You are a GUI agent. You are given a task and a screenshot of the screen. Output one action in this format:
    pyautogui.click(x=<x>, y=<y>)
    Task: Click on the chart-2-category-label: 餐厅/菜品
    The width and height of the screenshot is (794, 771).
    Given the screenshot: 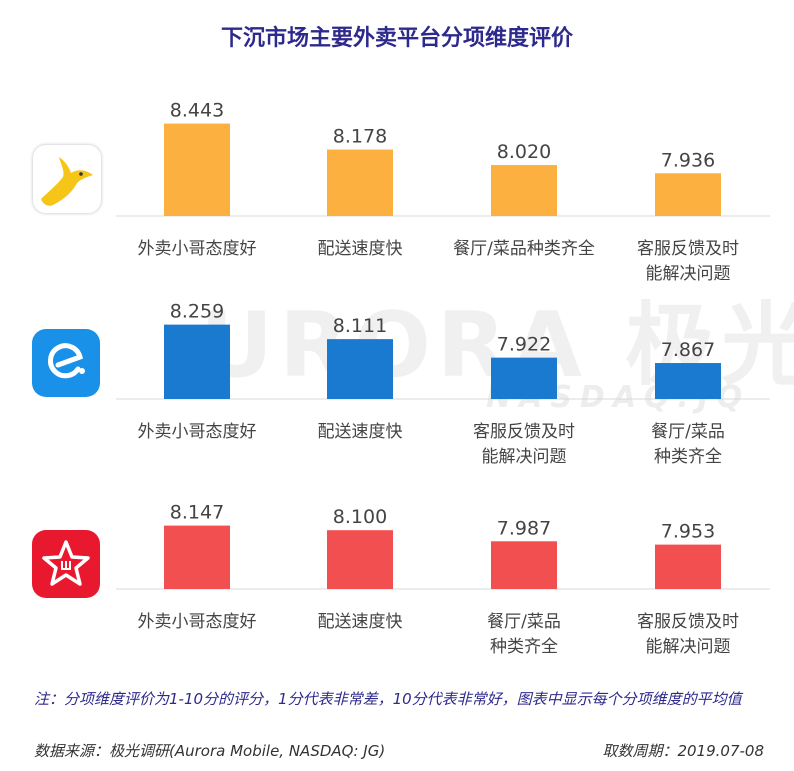 What is the action you would take?
    pyautogui.click(x=688, y=432)
    